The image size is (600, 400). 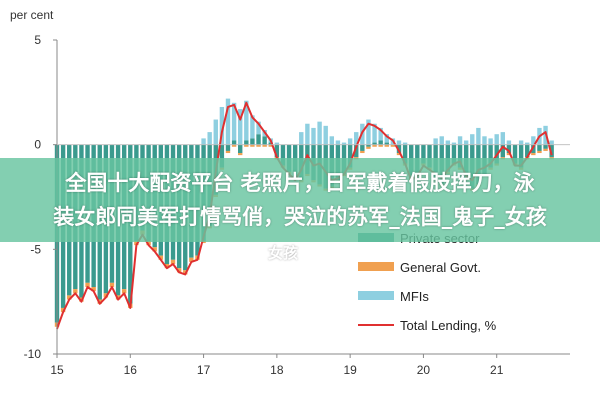 I want to click on x-tick-label: 18, so click(x=277, y=370).